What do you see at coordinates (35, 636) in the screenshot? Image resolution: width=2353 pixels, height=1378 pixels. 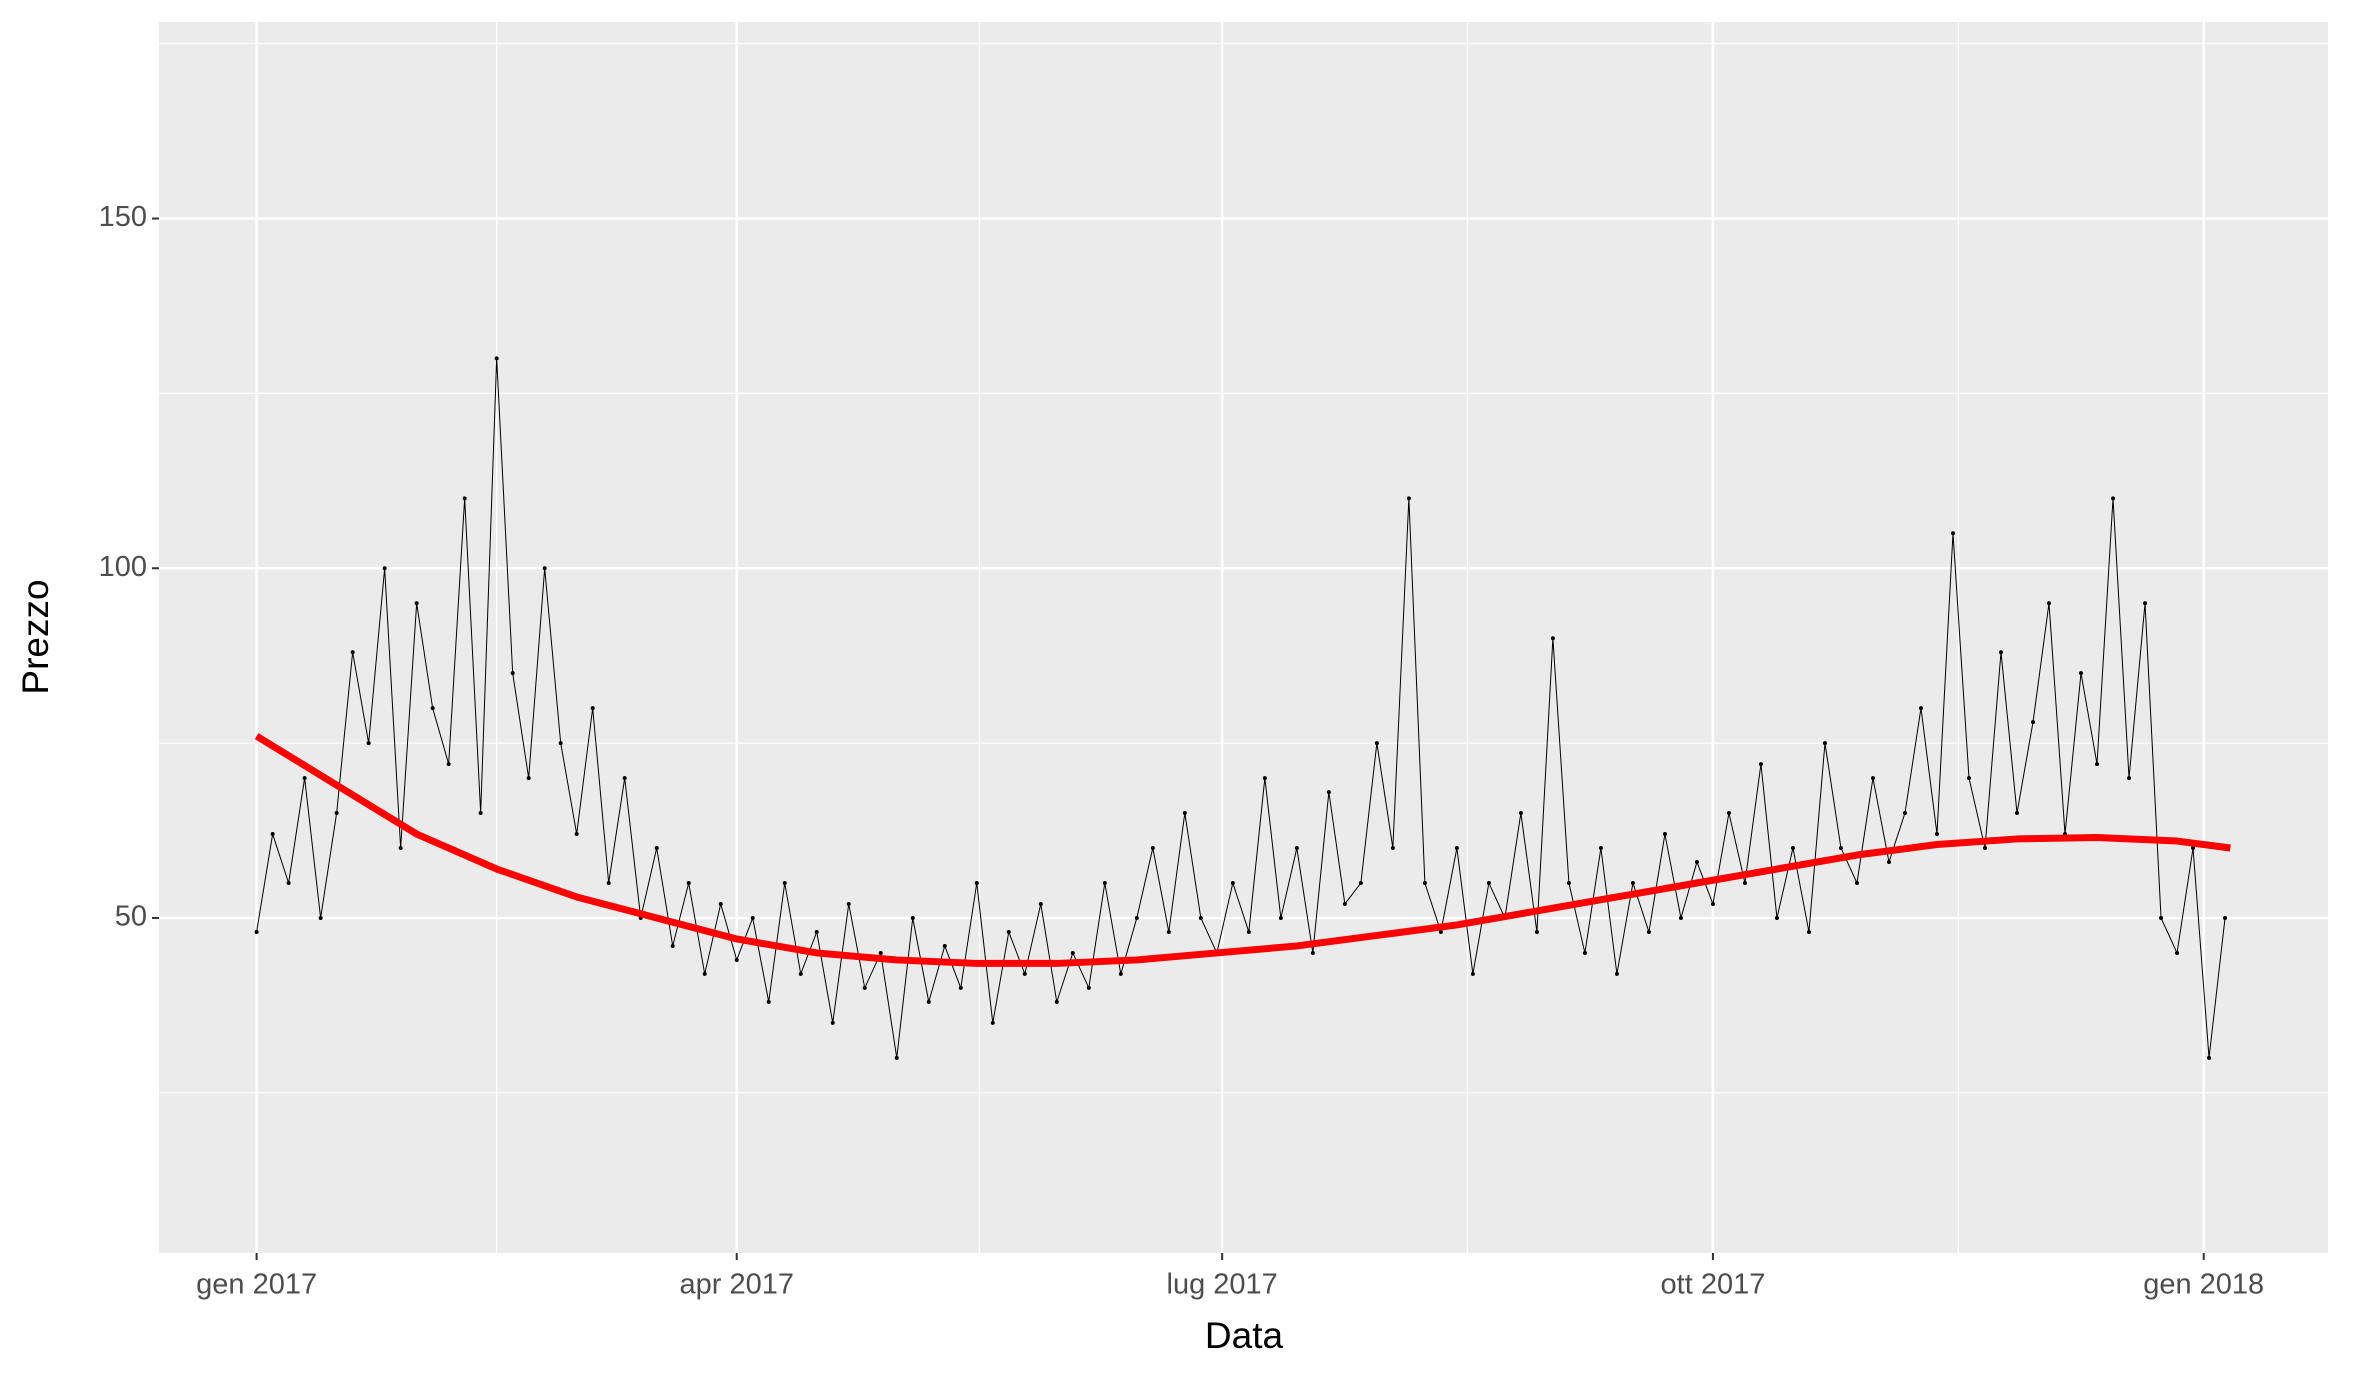 I see `y-axis-title: Prezzo` at bounding box center [35, 636].